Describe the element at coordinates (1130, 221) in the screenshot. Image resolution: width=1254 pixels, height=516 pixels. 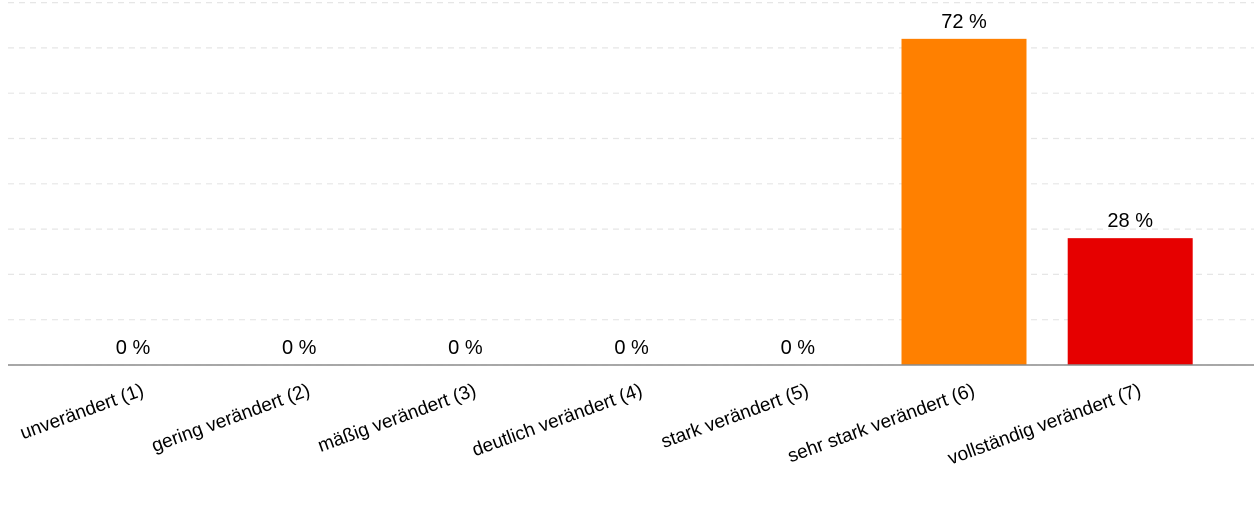
I see `bar-value-label: 28 %` at that location.